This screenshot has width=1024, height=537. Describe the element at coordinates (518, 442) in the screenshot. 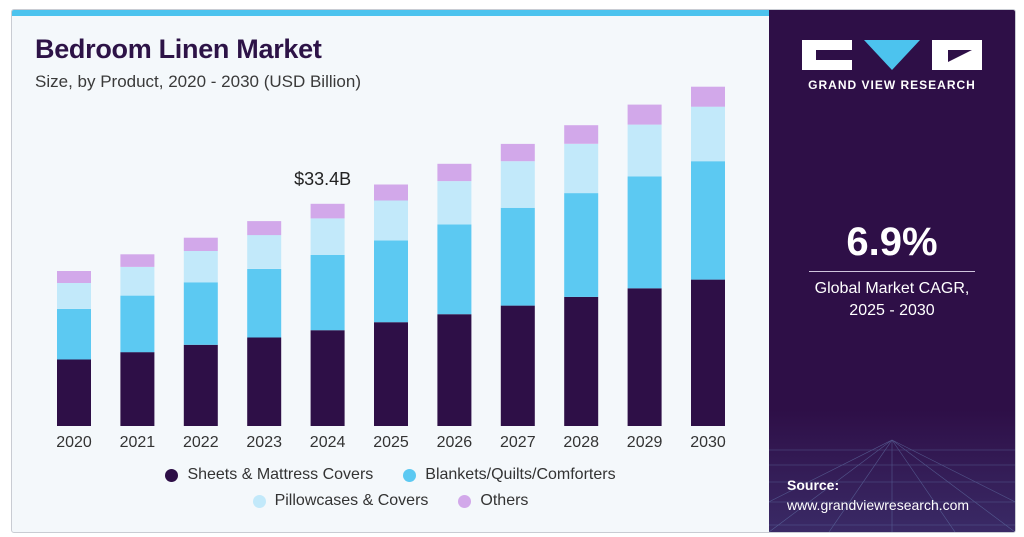

I see `x-tick-label: 2027` at that location.